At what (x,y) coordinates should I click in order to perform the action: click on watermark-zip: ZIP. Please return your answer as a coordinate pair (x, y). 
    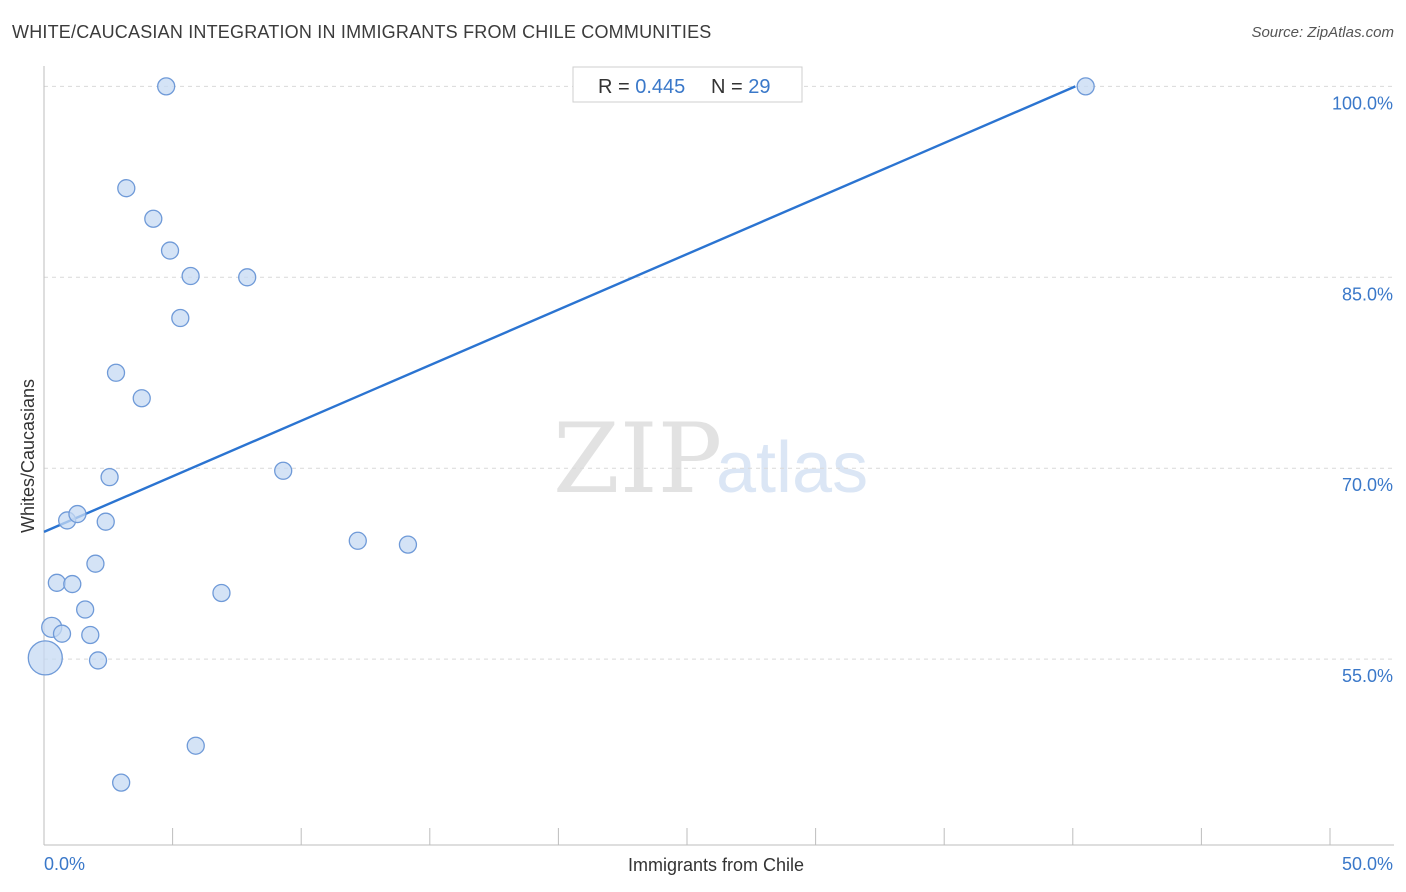
    Looking at the image, I should click on (637, 459).